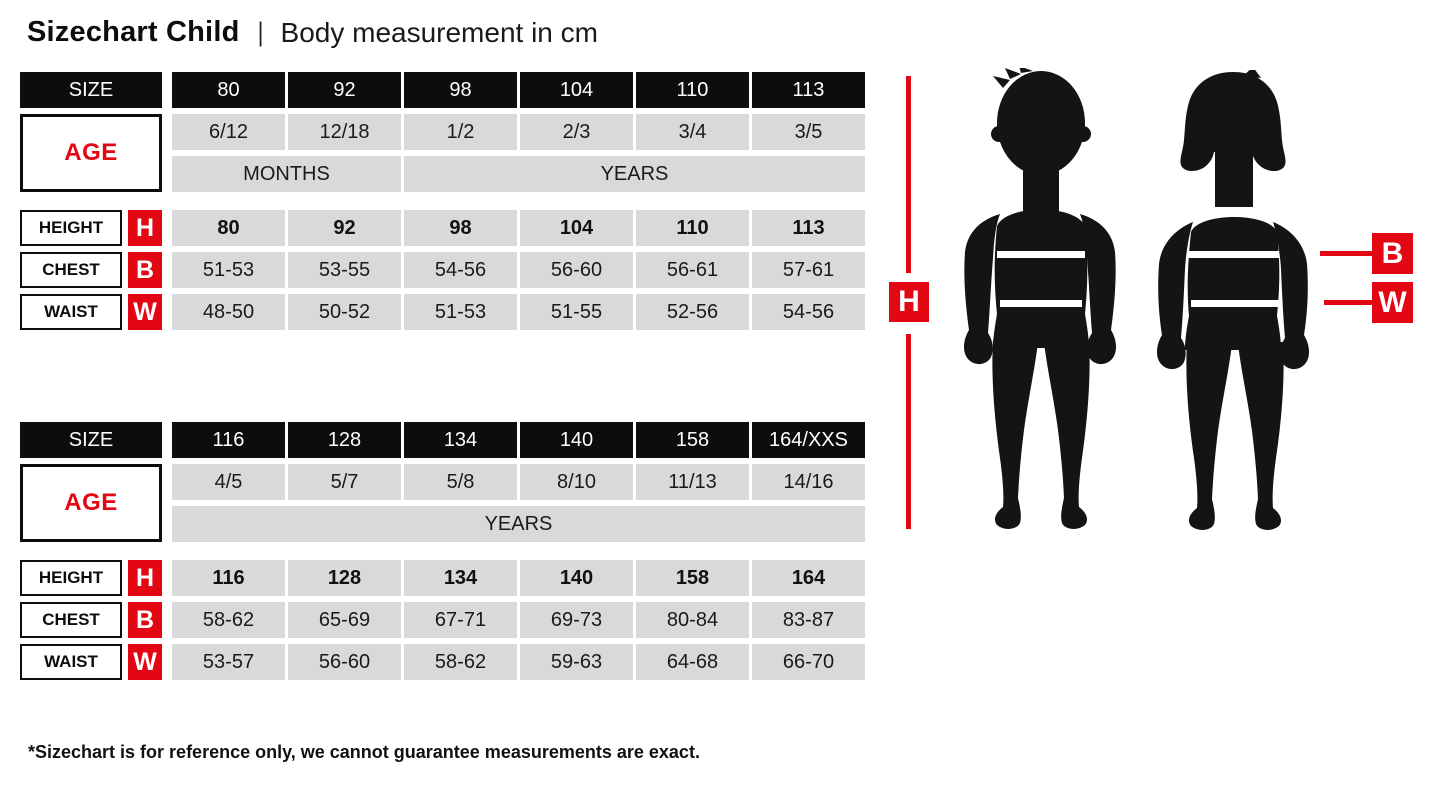 This screenshot has width=1441, height=795. I want to click on waist-value: 66-70, so click(808, 662).